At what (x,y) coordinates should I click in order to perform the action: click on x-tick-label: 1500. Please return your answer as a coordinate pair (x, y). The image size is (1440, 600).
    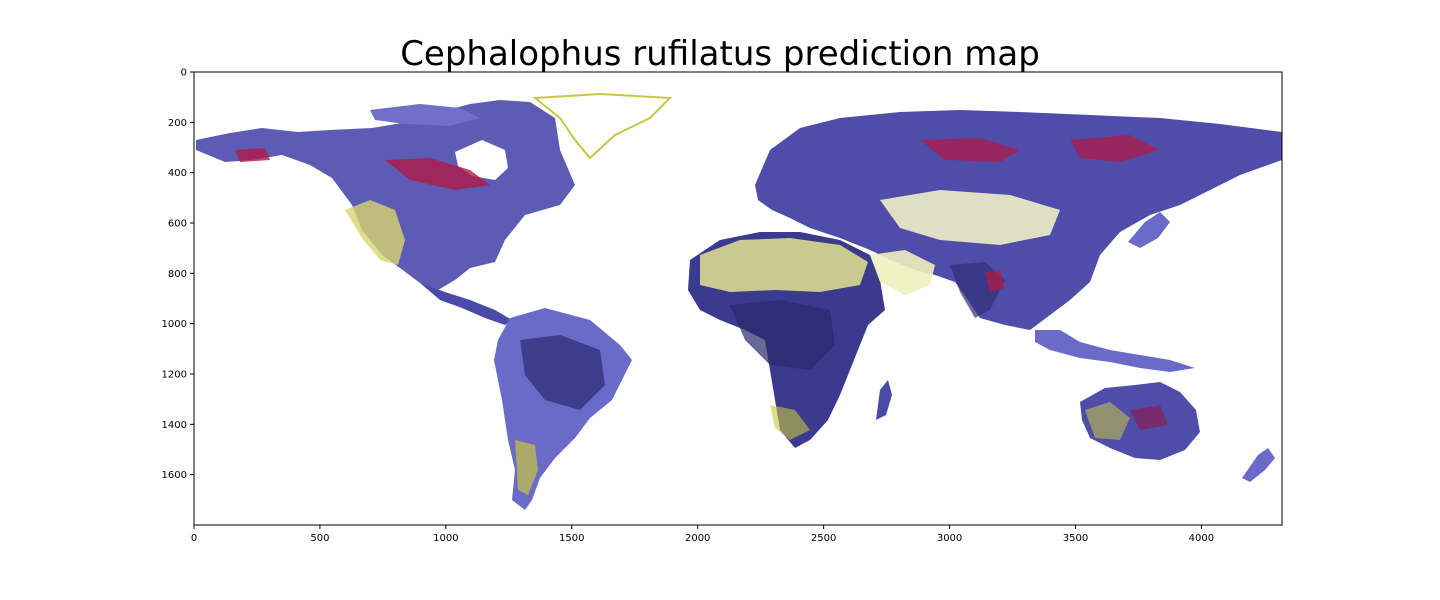
    Looking at the image, I should click on (571, 538).